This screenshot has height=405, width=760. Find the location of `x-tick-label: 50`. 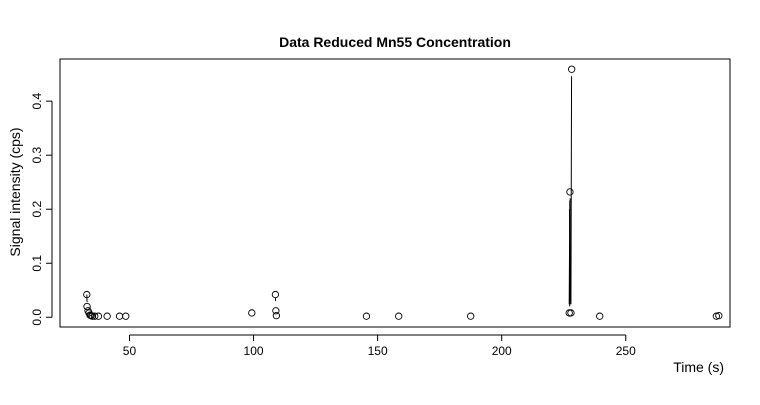

x-tick-label: 50 is located at coordinates (130, 351).